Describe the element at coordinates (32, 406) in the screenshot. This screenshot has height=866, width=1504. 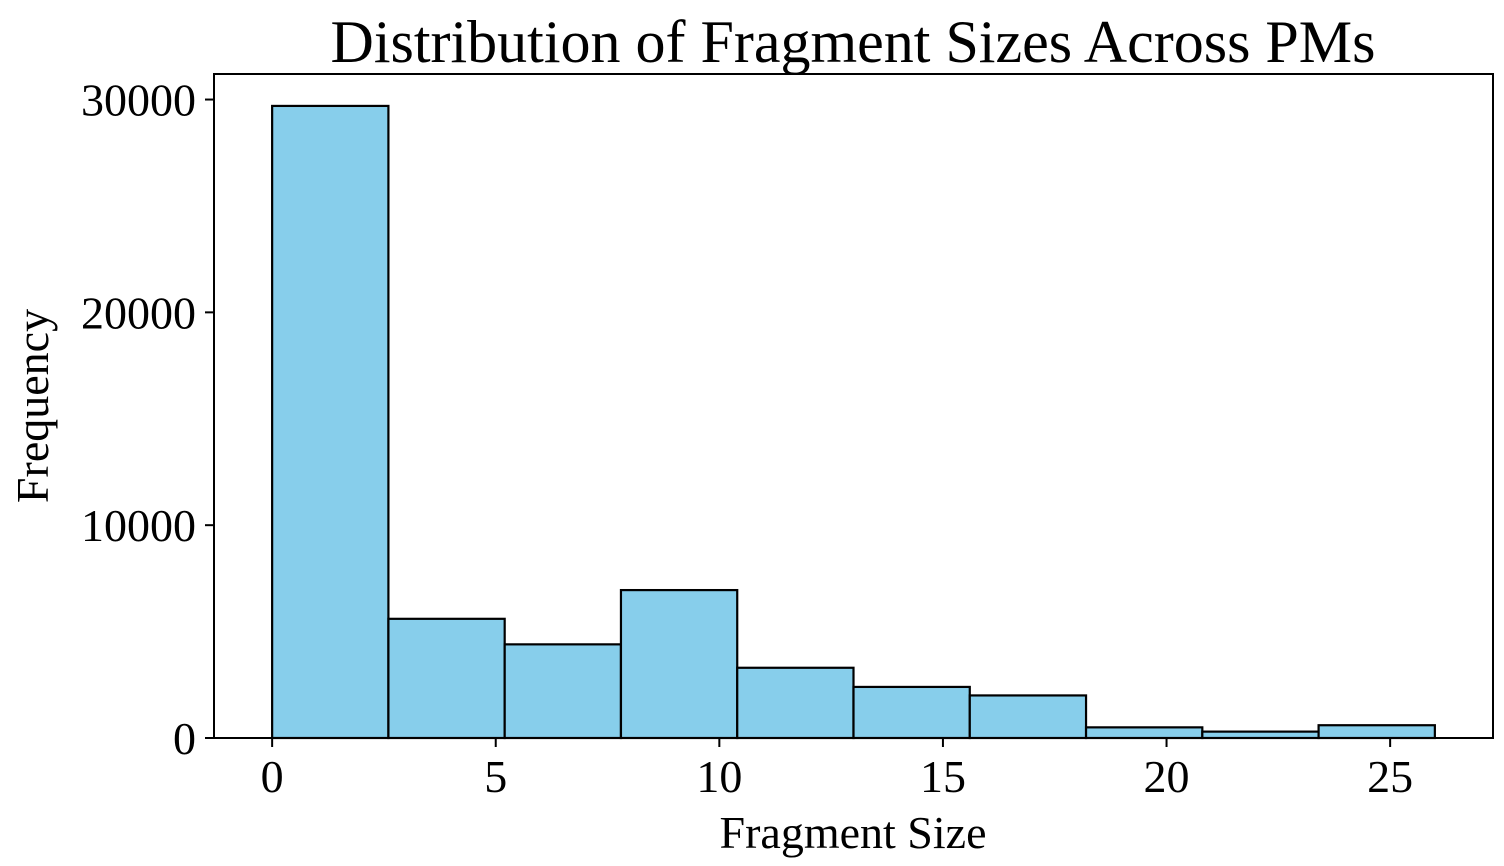
I see `y-axis-label: Frequency` at that location.